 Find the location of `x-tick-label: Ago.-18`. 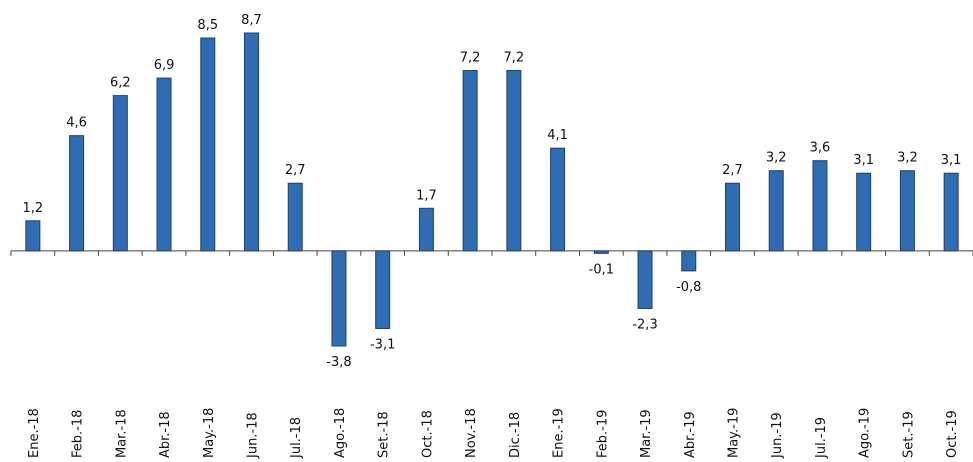

x-tick-label: Ago.-18 is located at coordinates (340, 433).